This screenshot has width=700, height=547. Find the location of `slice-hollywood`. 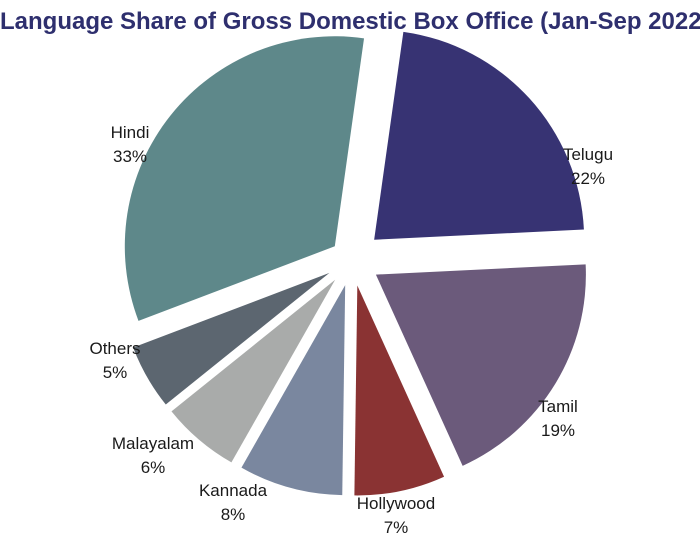

slice-hollywood is located at coordinates (399, 390).